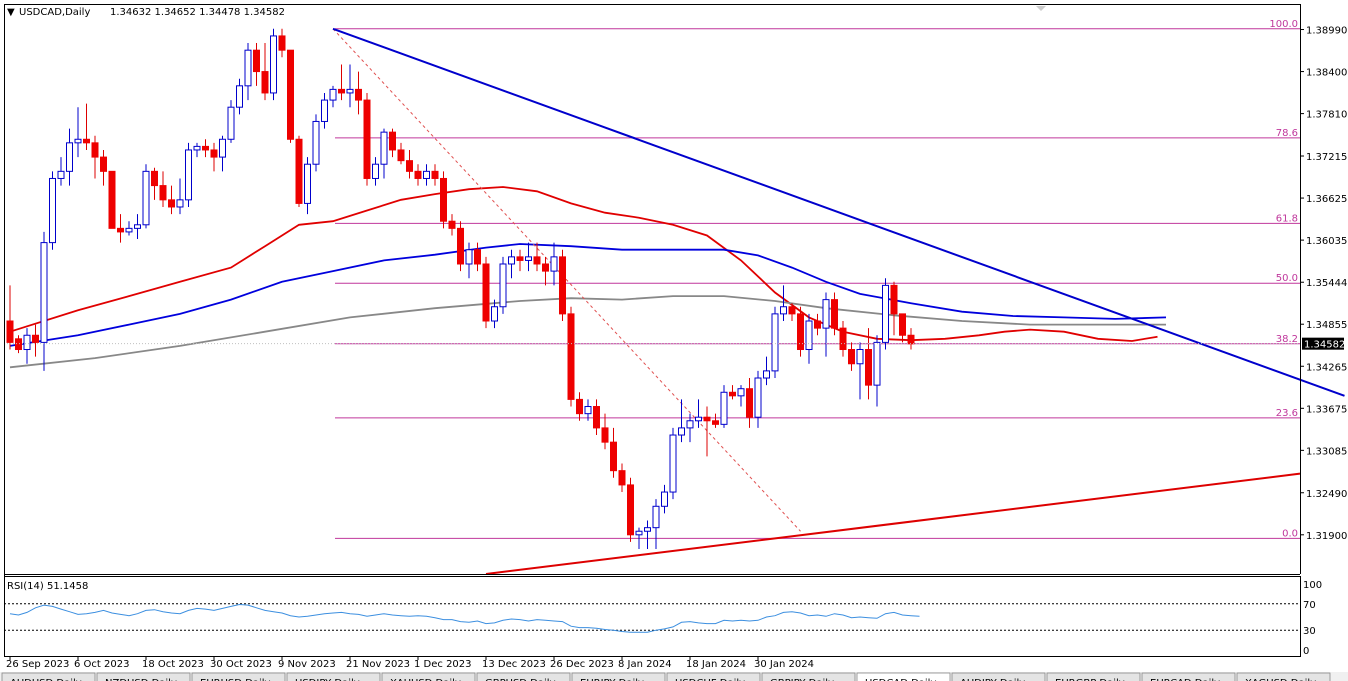  I want to click on symbol-tab: EURJPY,Daily, so click(618, 676).